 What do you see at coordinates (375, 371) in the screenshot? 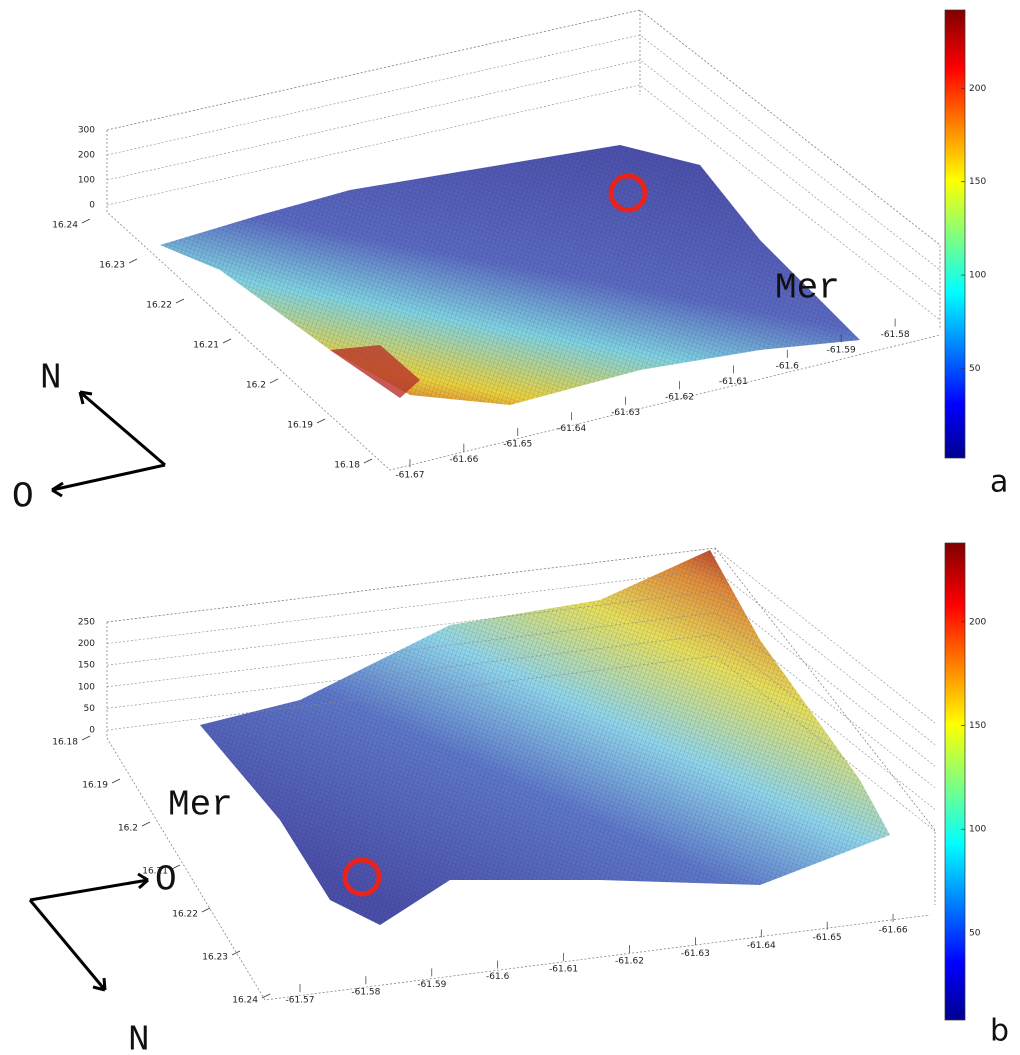
I see `surface-peak` at bounding box center [375, 371].